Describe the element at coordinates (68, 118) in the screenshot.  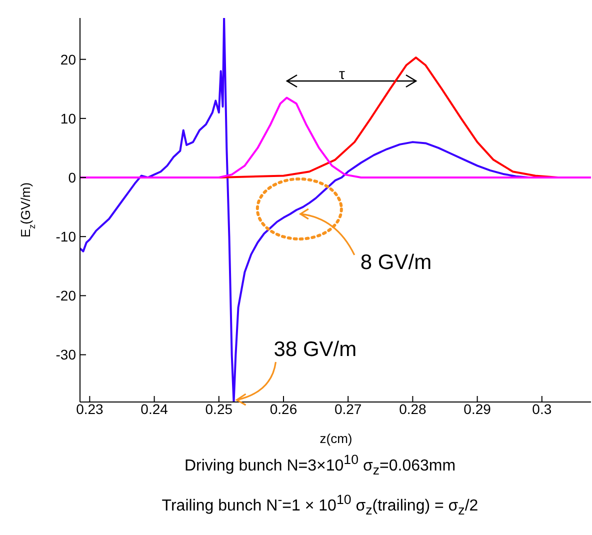
I see `y-tick-label: 10` at that location.